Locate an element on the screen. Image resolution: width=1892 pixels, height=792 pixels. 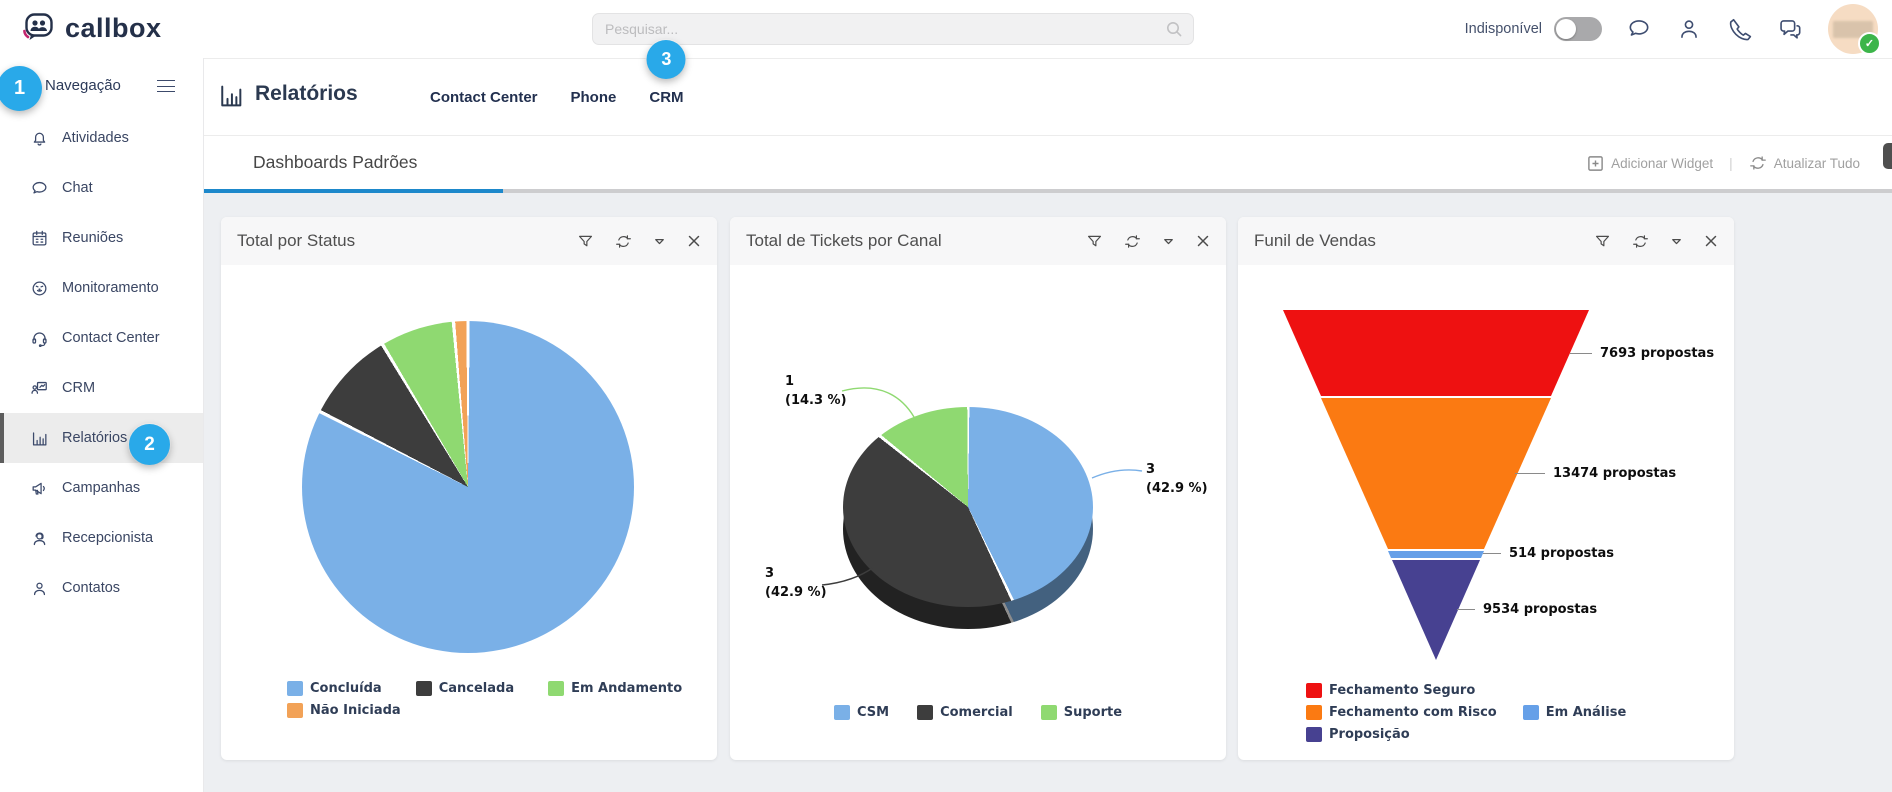
callout-value: 3 is located at coordinates (1151, 469).